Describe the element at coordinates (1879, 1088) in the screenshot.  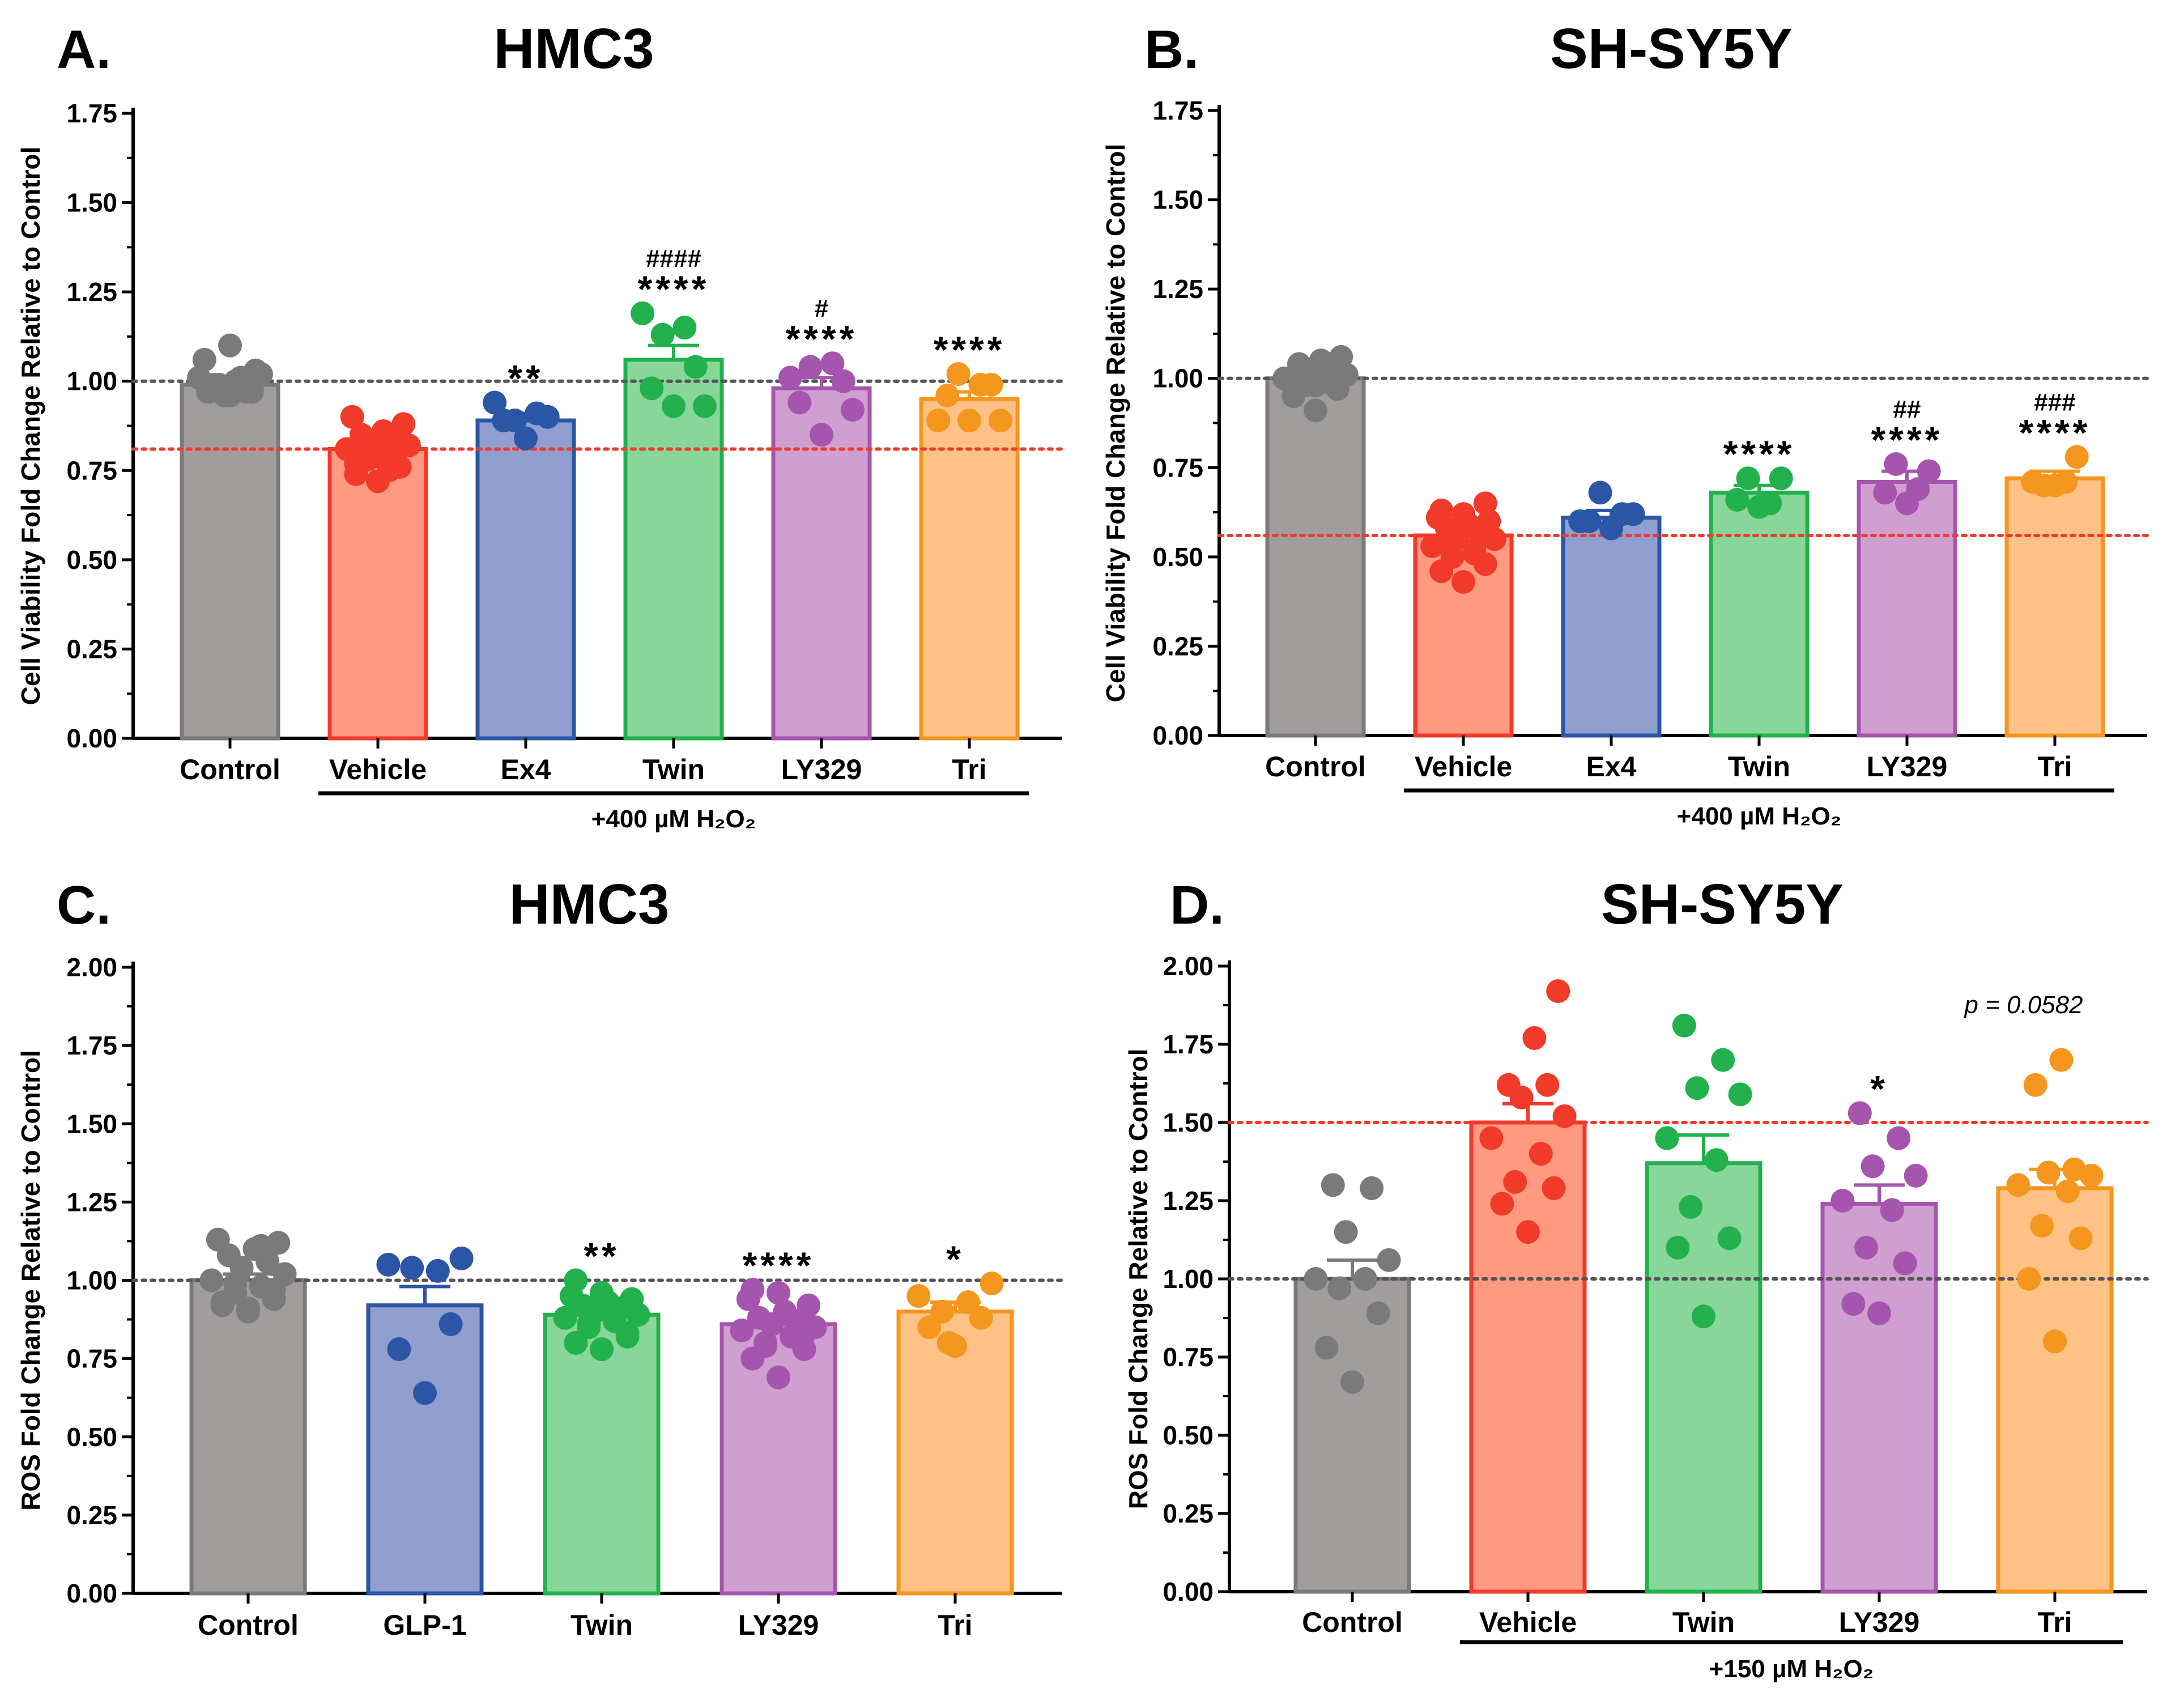
I see `significance-stars: *` at that location.